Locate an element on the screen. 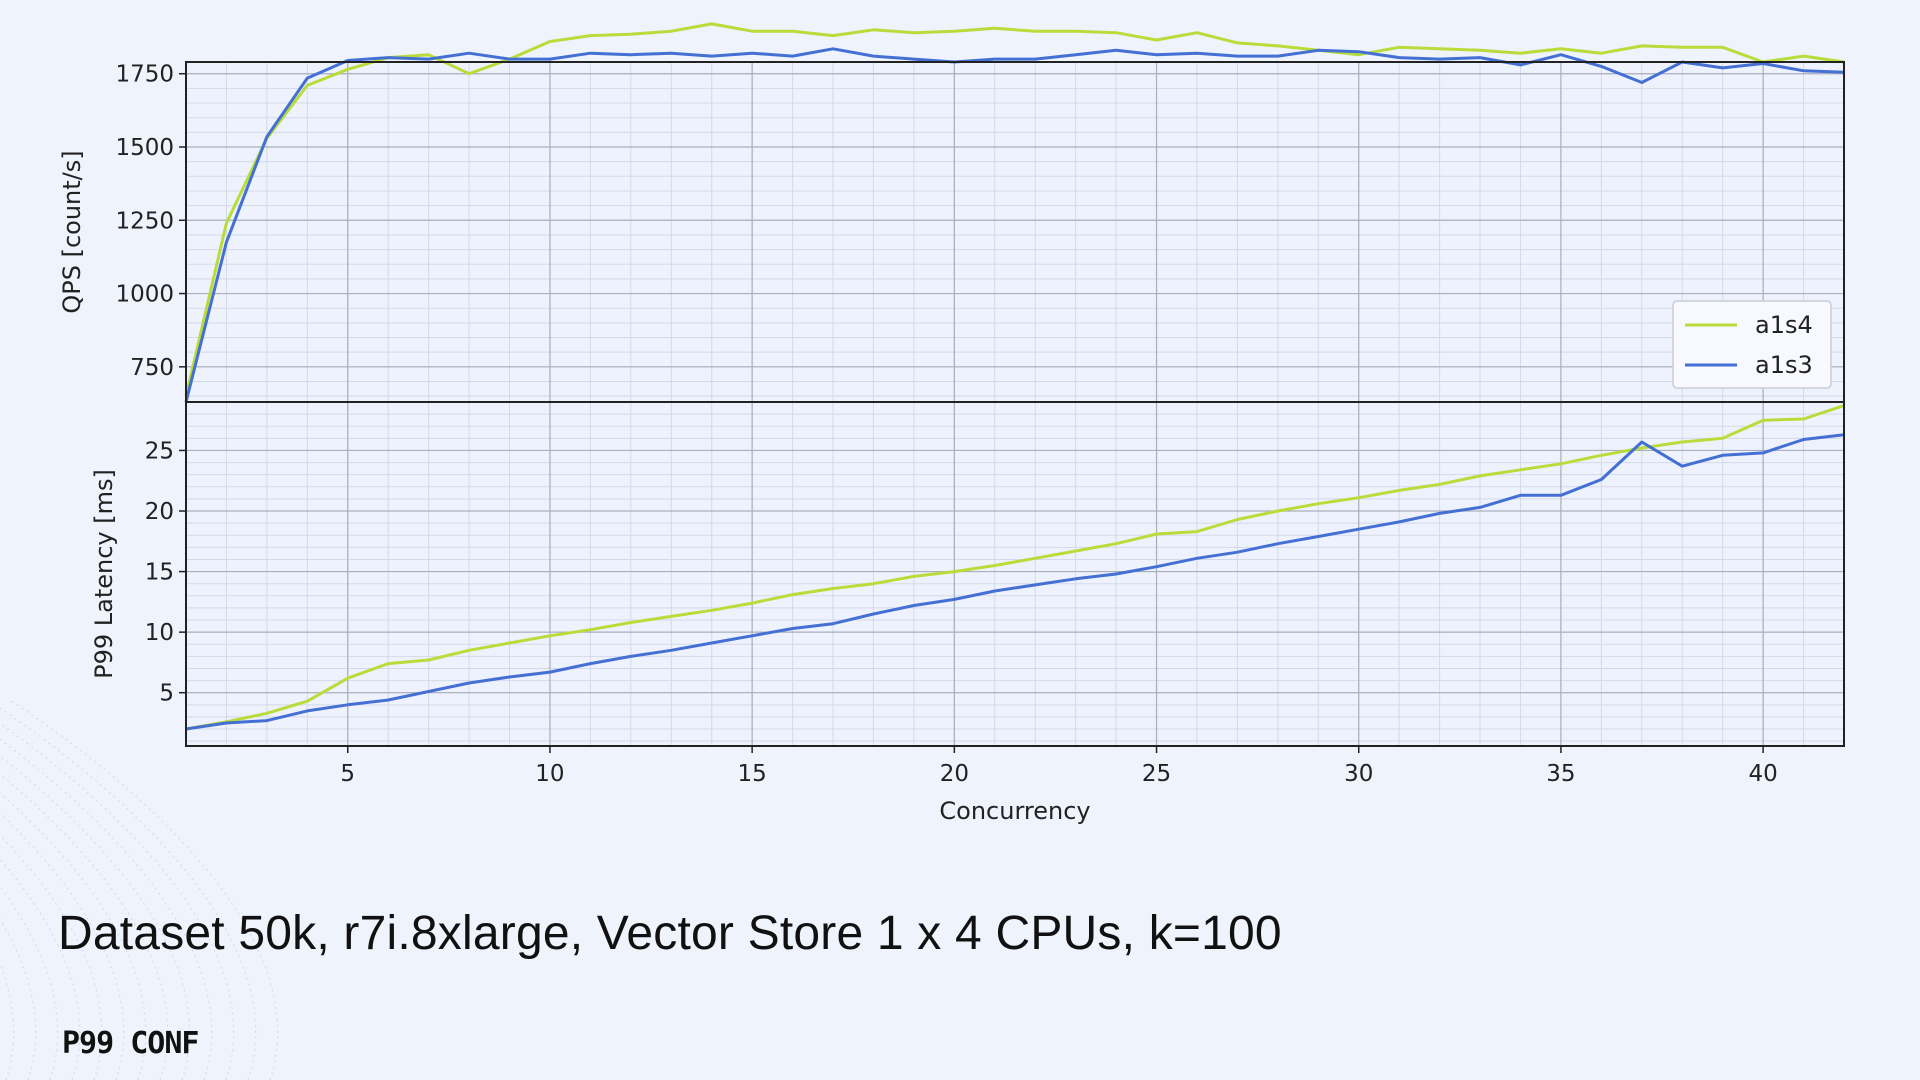 Image resolution: width=1920 pixels, height=1080 pixels. y-tick-label: 750 is located at coordinates (152, 368).